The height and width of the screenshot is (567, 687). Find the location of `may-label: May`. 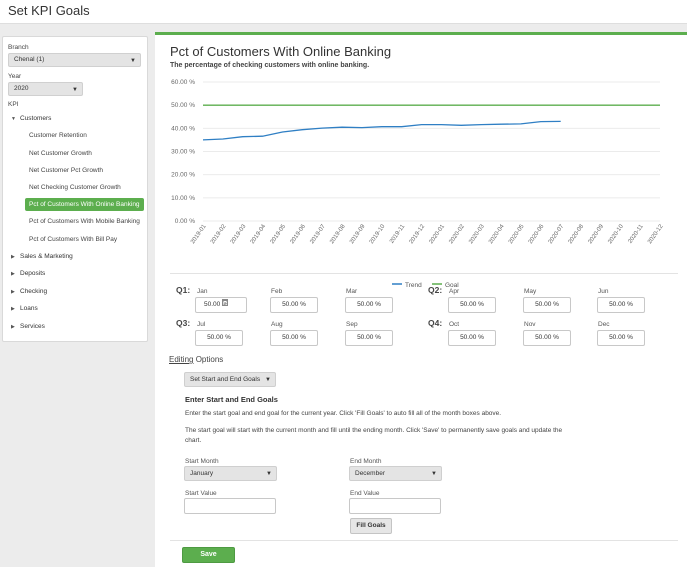

may-label: May is located at coordinates (530, 291).